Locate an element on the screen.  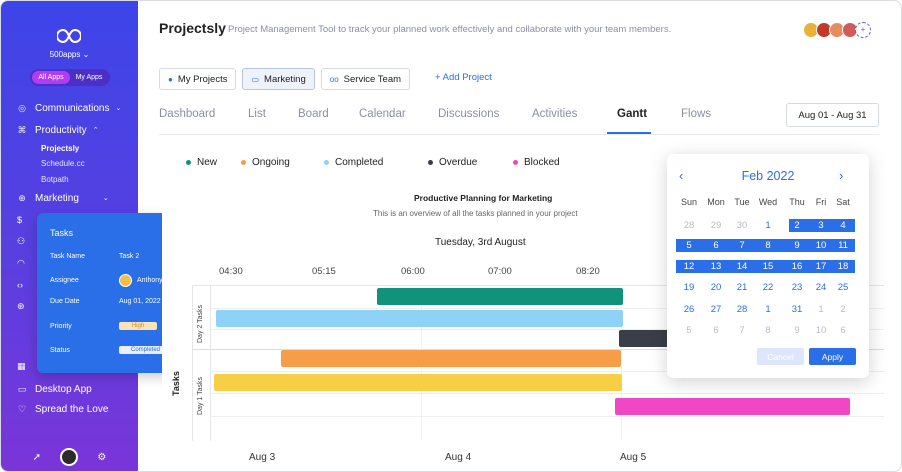
sub-item-projectsly: Projectsly is located at coordinates (60, 148).